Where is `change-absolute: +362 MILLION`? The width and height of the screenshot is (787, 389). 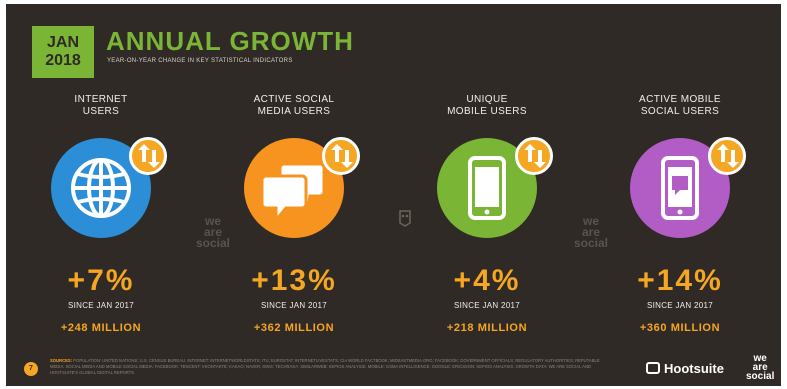 change-absolute: +362 MILLION is located at coordinates (294, 328).